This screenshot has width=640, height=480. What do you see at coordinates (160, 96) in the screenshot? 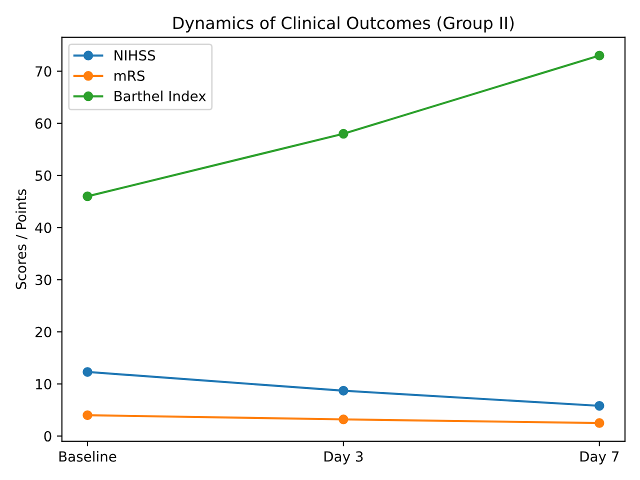
I see `legend-label: Barthel Index` at bounding box center [160, 96].